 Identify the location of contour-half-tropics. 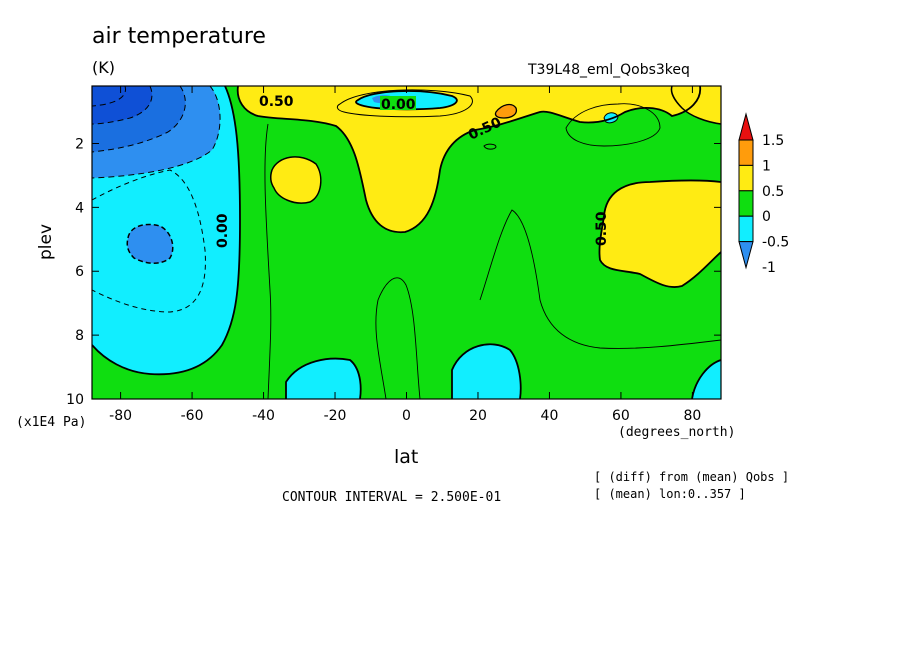
(469, 160).